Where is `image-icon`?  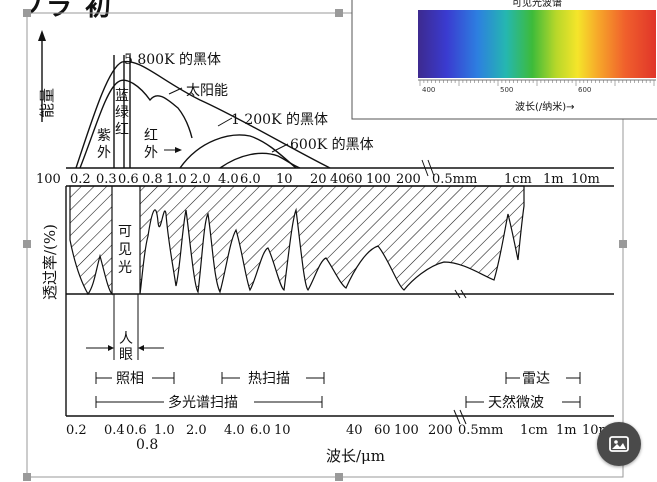
image-icon is located at coordinates (619, 444).